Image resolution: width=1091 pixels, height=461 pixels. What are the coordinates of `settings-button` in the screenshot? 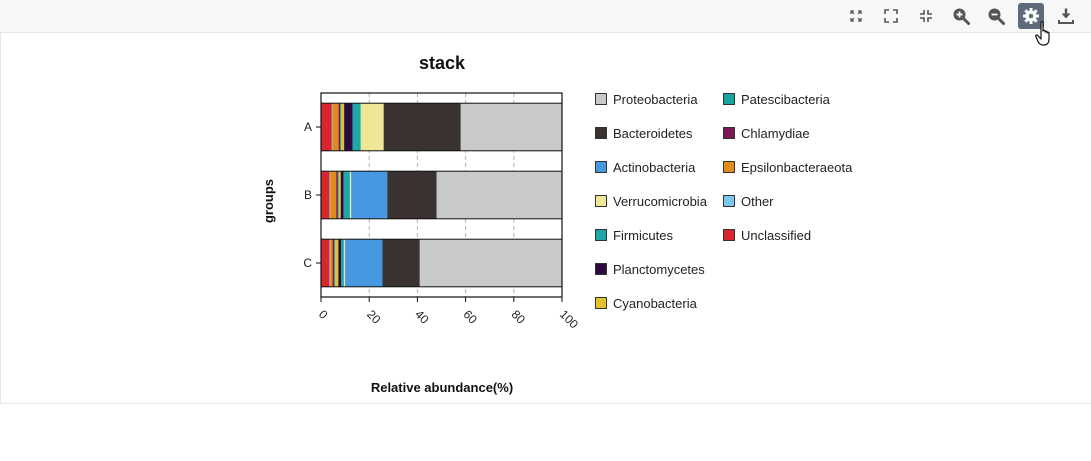 It's located at (1031, 16).